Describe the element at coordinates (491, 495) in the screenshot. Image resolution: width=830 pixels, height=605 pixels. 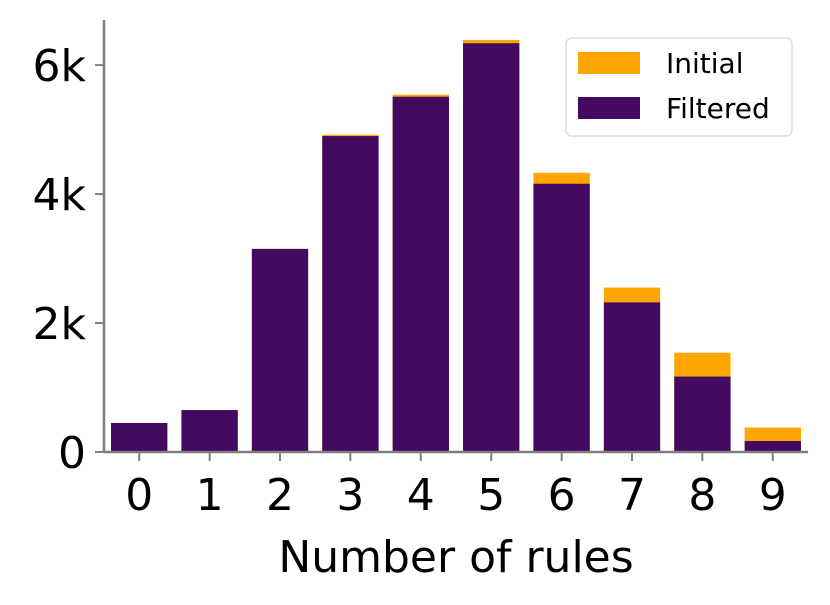
I see `x-tick-label: 5` at that location.